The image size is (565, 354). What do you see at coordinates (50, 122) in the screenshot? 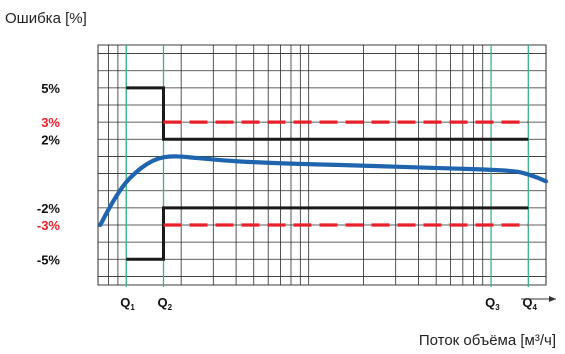
I see `y-tick-label: 3%` at bounding box center [50, 122].